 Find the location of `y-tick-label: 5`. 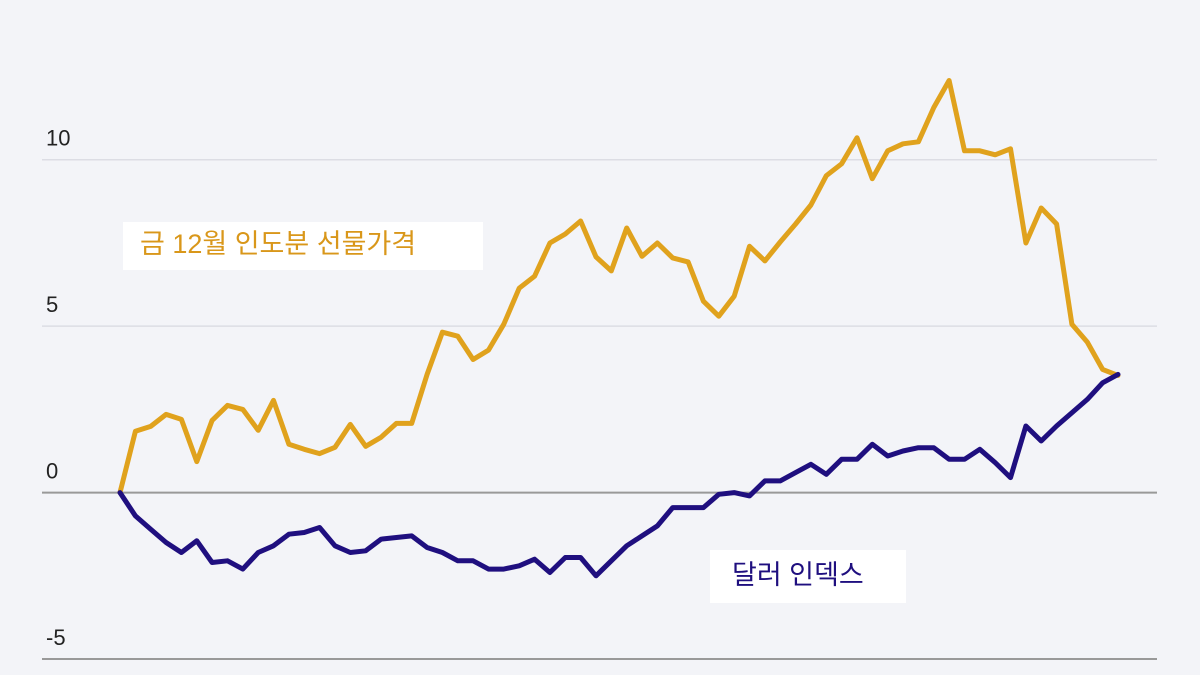

y-tick-label: 5 is located at coordinates (52, 304).